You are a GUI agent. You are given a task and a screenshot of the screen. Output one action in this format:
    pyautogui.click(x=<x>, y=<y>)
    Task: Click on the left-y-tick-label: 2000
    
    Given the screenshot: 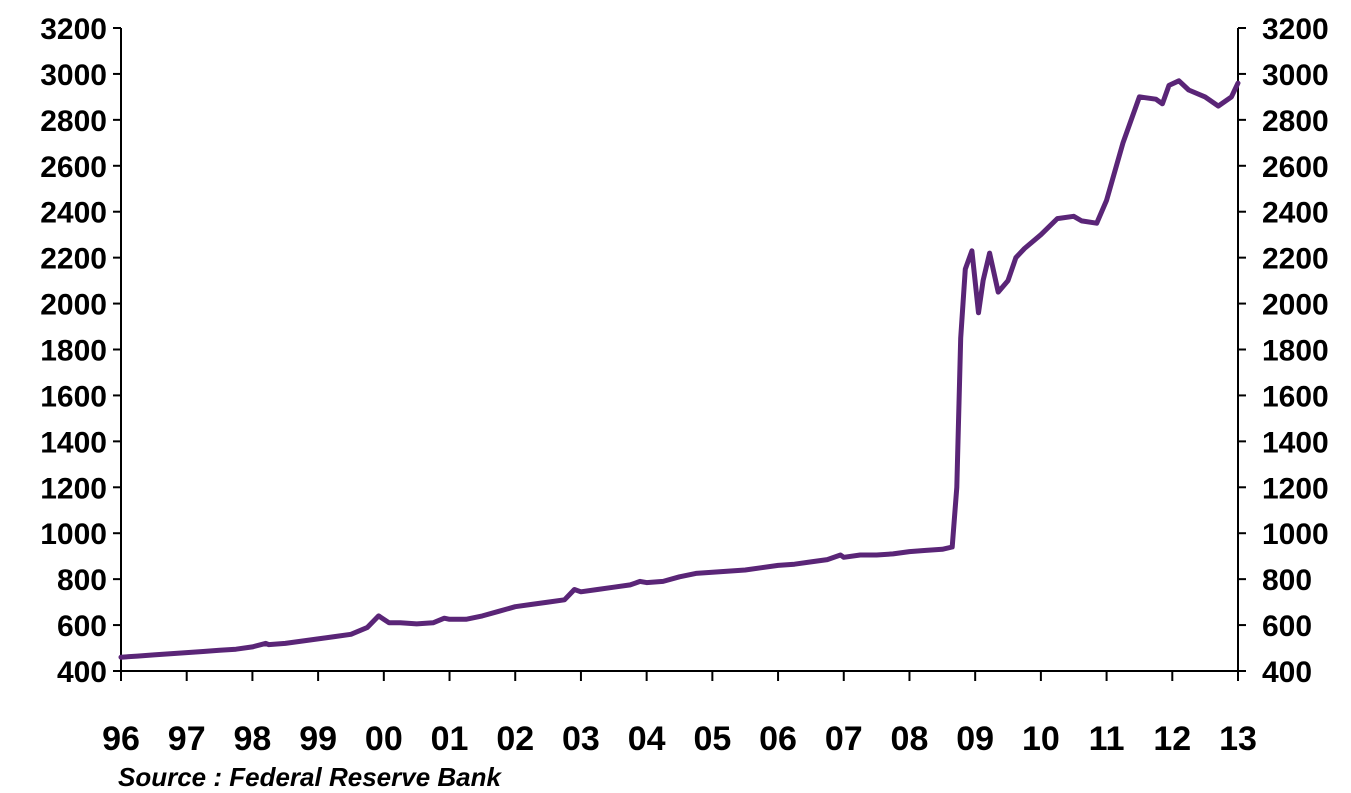 What is the action you would take?
    pyautogui.click(x=73, y=305)
    